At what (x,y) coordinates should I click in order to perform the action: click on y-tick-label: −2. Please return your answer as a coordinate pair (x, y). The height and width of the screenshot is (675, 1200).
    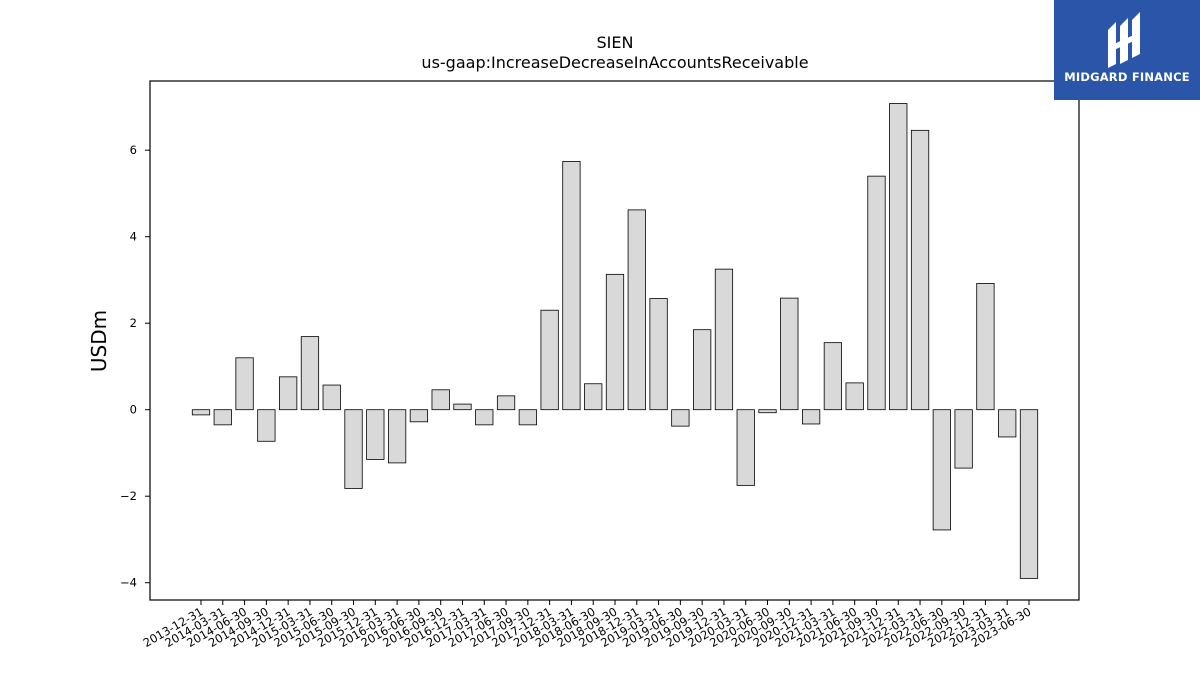
    Looking at the image, I should click on (128, 496).